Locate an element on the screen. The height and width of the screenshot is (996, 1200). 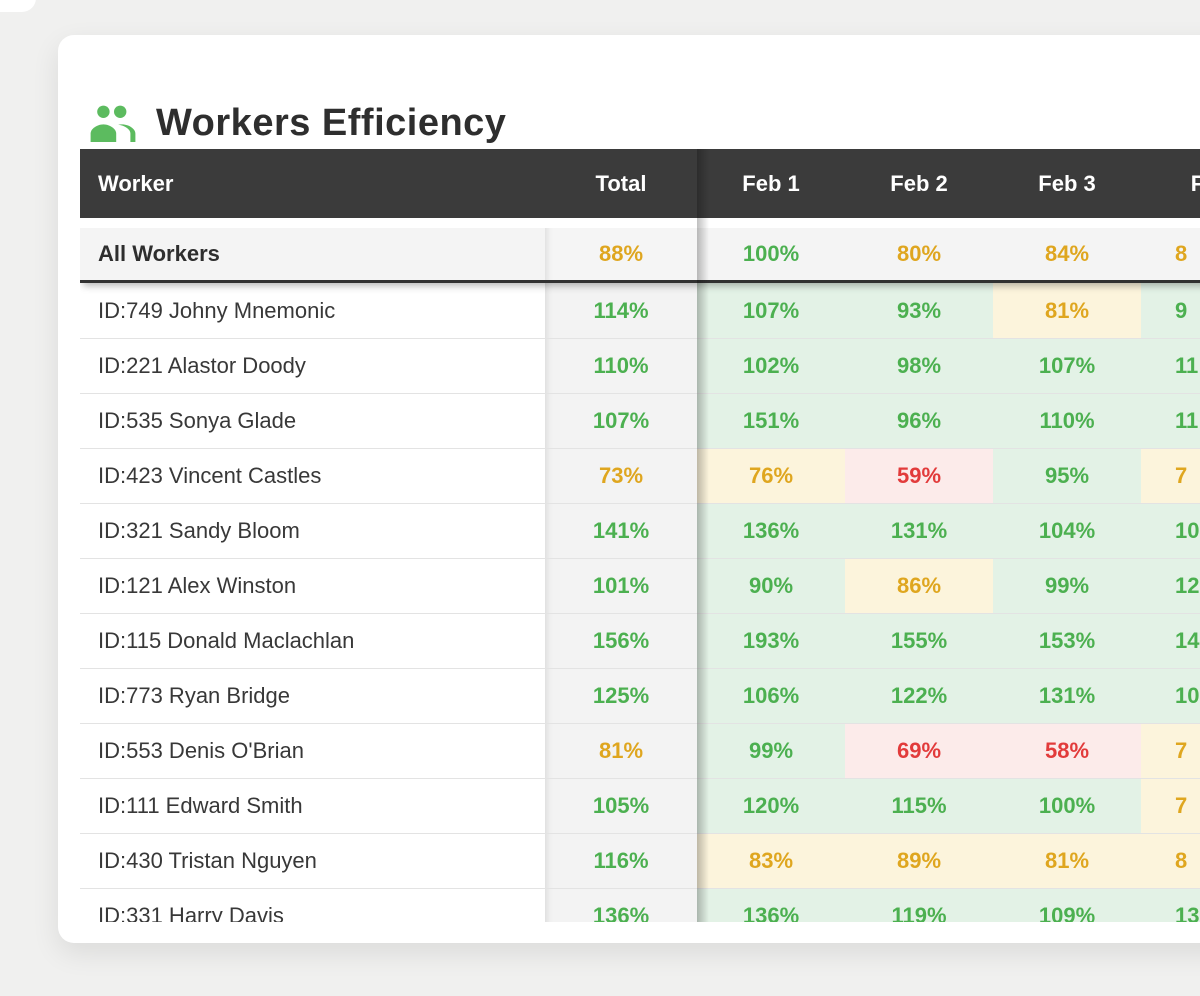
day-cell-feb1: 99% is located at coordinates (771, 751).